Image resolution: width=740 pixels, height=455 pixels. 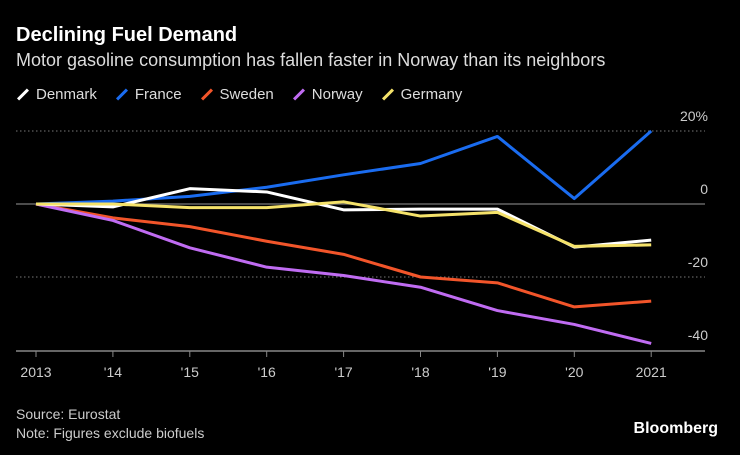 I want to click on note-text: Note: Figures exclude biofuels, so click(x=110, y=433).